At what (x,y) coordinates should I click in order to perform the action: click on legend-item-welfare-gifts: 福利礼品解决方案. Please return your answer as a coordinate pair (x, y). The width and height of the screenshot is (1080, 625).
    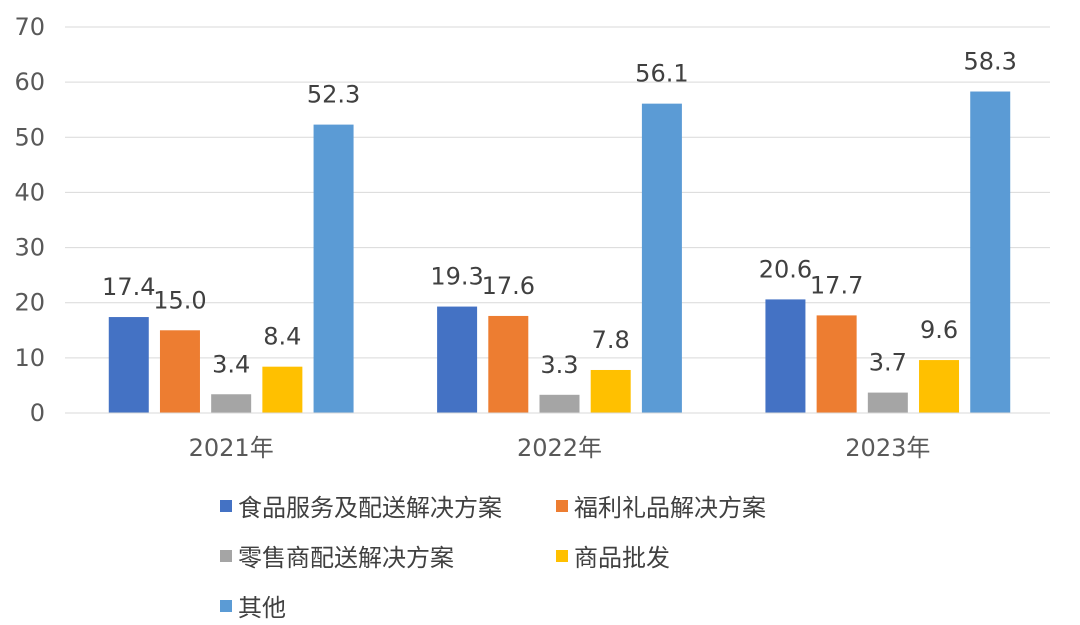
    Looking at the image, I should click on (661, 505).